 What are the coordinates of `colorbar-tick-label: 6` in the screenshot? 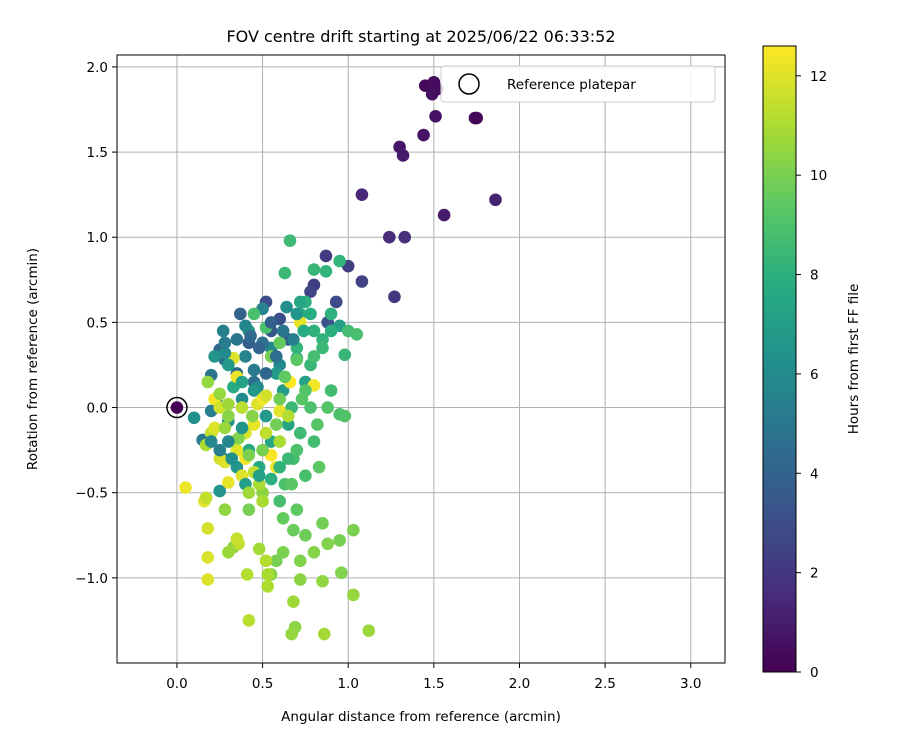 It's located at (814, 375).